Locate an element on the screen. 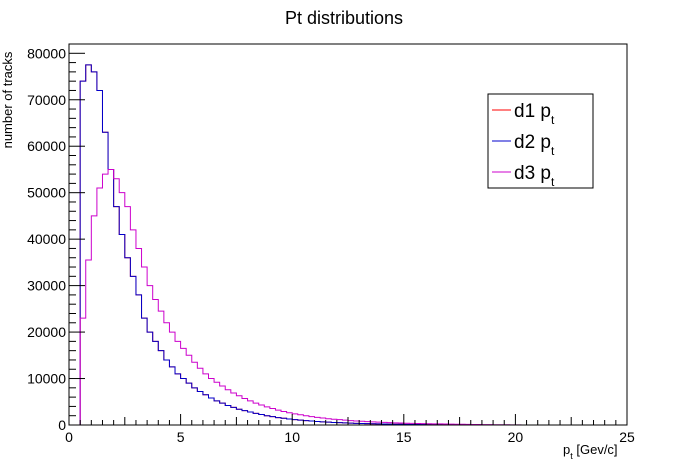 The height and width of the screenshot is (472, 696). y-tick-label: 40000 is located at coordinates (46, 239).